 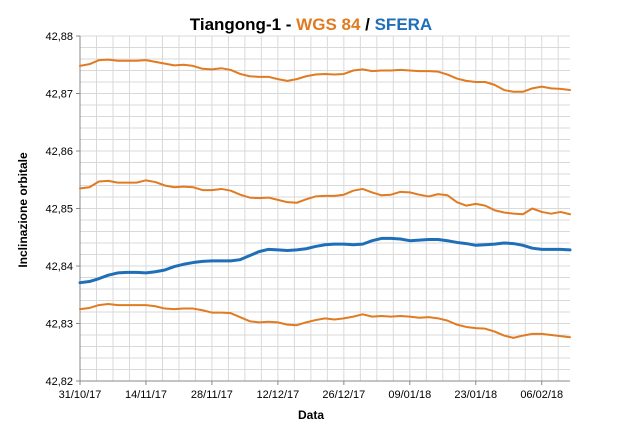 I want to click on chart-title-prefix: Tiangong-1 -, so click(x=243, y=24).